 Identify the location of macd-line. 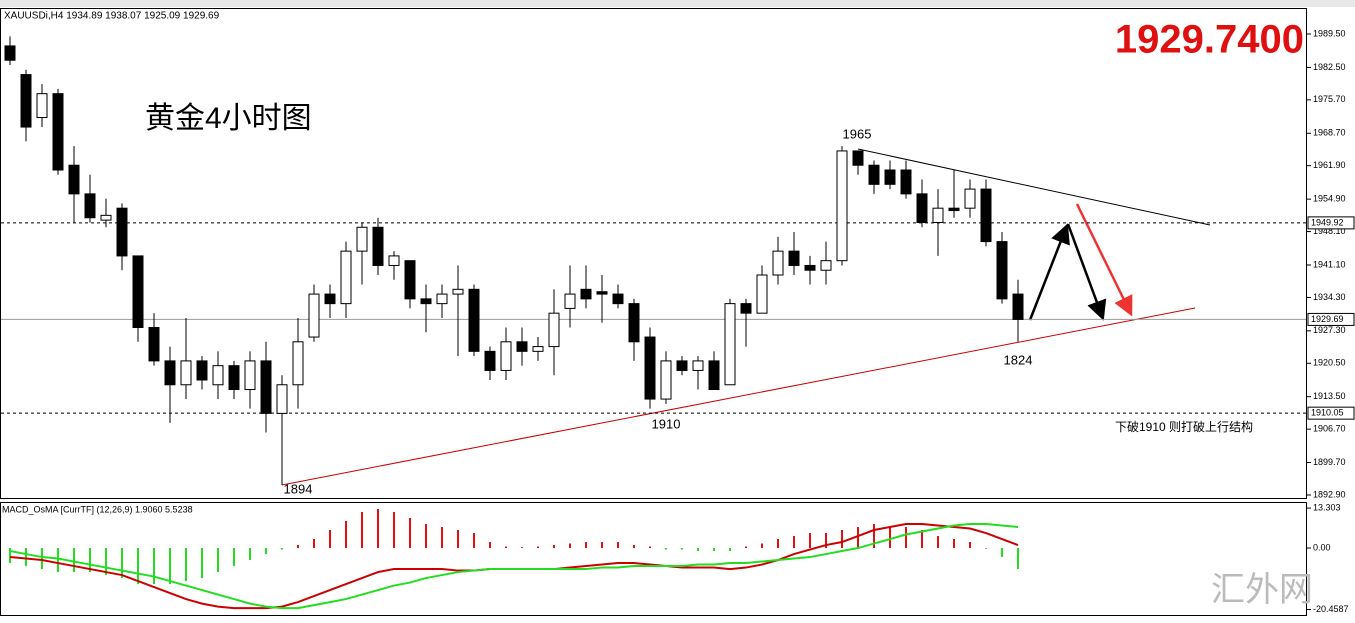
(514, 566).